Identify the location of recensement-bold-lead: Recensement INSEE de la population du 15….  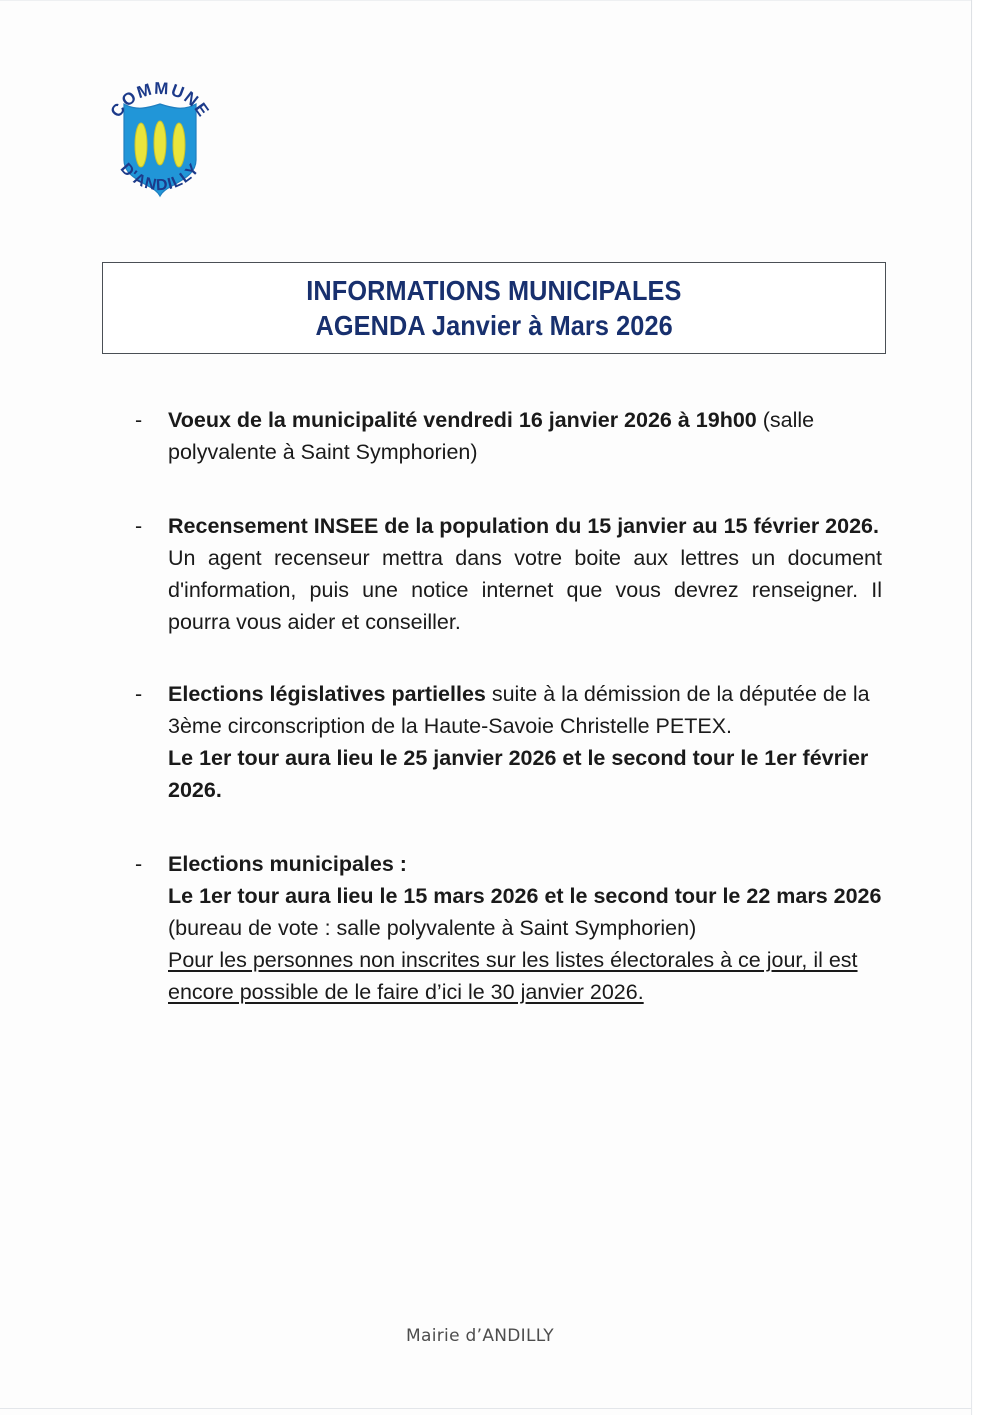
(523, 526).